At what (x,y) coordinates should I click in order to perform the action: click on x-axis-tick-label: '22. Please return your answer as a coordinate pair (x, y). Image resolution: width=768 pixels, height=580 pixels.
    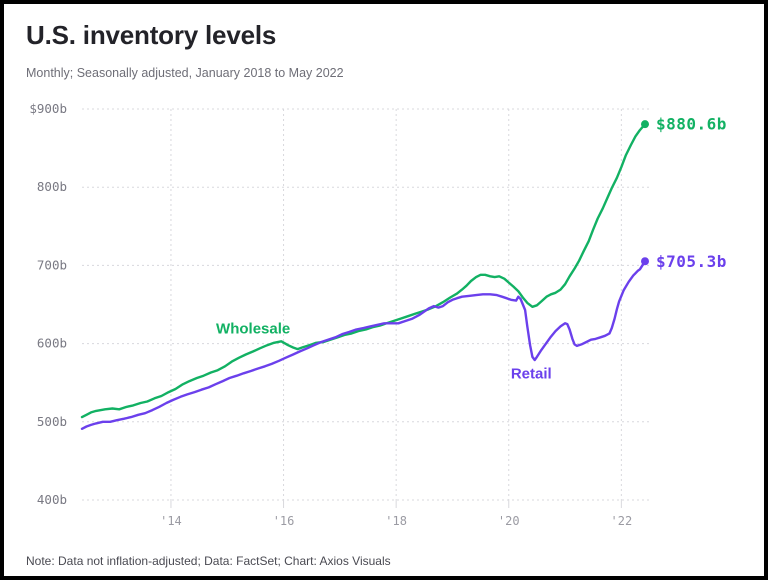
    Looking at the image, I should click on (622, 521).